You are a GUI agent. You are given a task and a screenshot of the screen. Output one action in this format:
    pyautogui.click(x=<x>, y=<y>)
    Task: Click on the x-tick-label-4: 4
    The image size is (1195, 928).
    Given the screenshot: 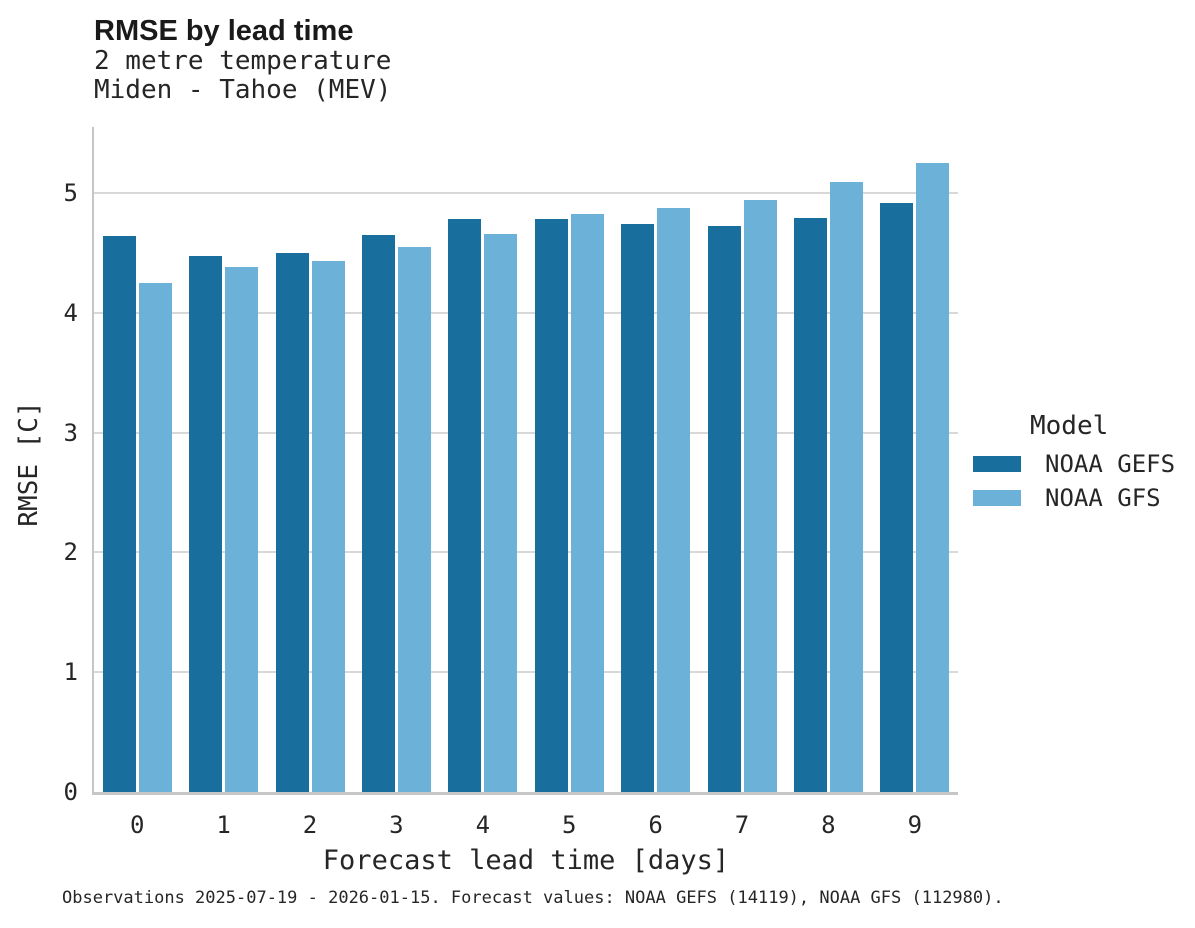 What is the action you would take?
    pyautogui.click(x=483, y=825)
    